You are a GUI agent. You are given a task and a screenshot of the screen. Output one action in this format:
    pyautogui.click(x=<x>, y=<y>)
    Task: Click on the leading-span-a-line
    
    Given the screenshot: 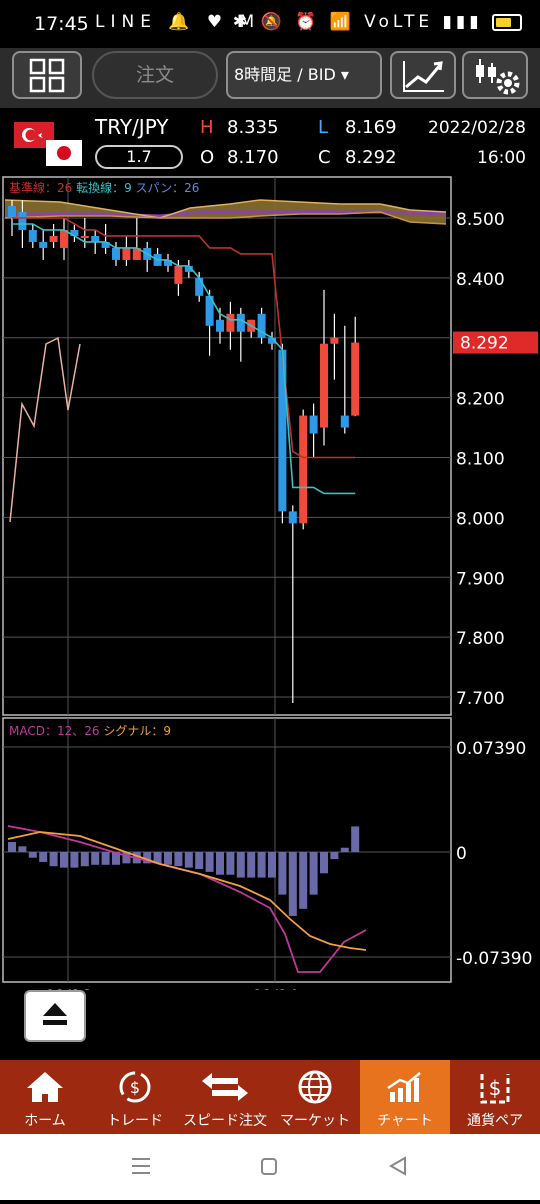 What is the action you would take?
    pyautogui.click(x=225, y=209)
    